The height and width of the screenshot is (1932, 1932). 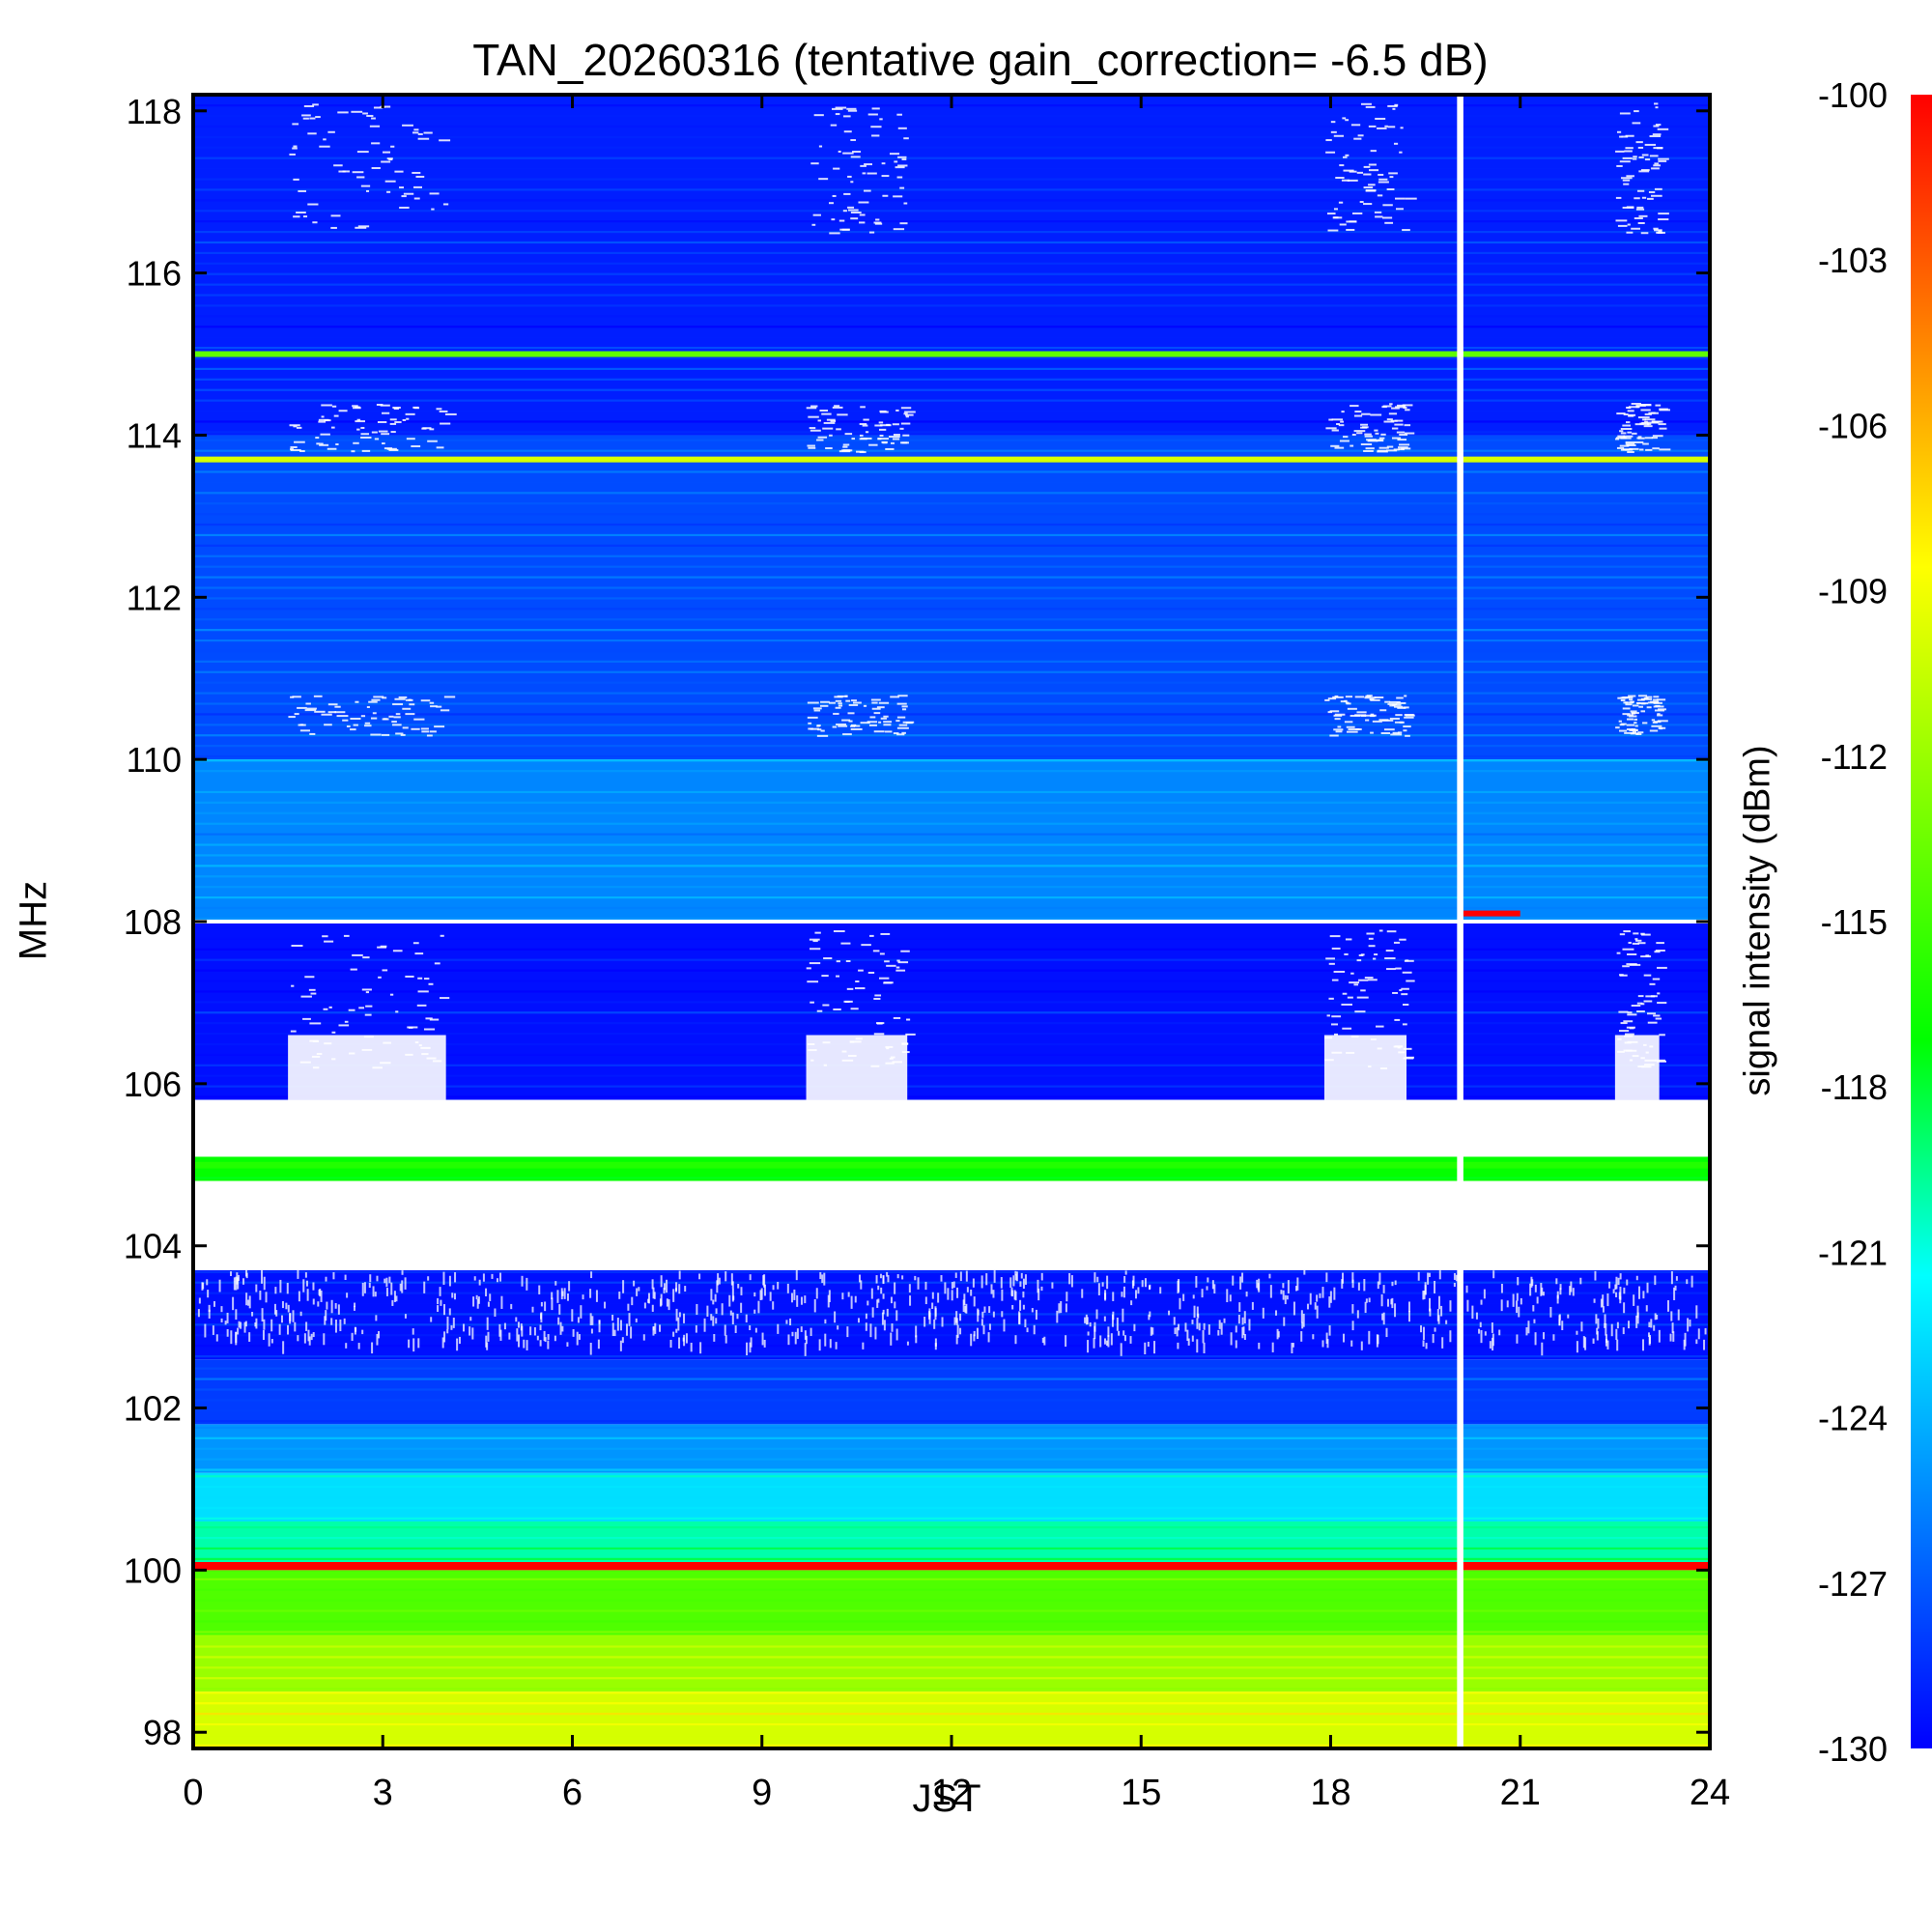 What do you see at coordinates (572, 1793) in the screenshot?
I see `x-tick-label: 6` at bounding box center [572, 1793].